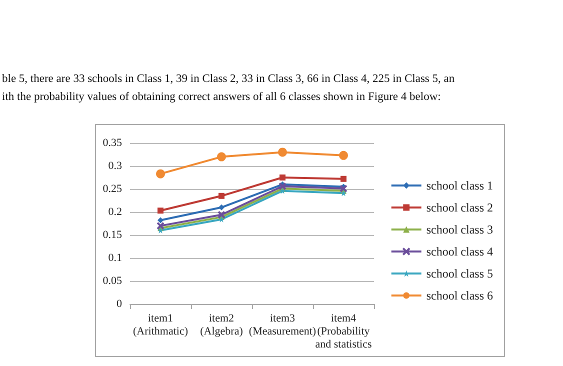 This screenshot has height=366, width=563. Describe the element at coordinates (115, 212) in the screenshot. I see `y-tick-label: 0.2` at that location.